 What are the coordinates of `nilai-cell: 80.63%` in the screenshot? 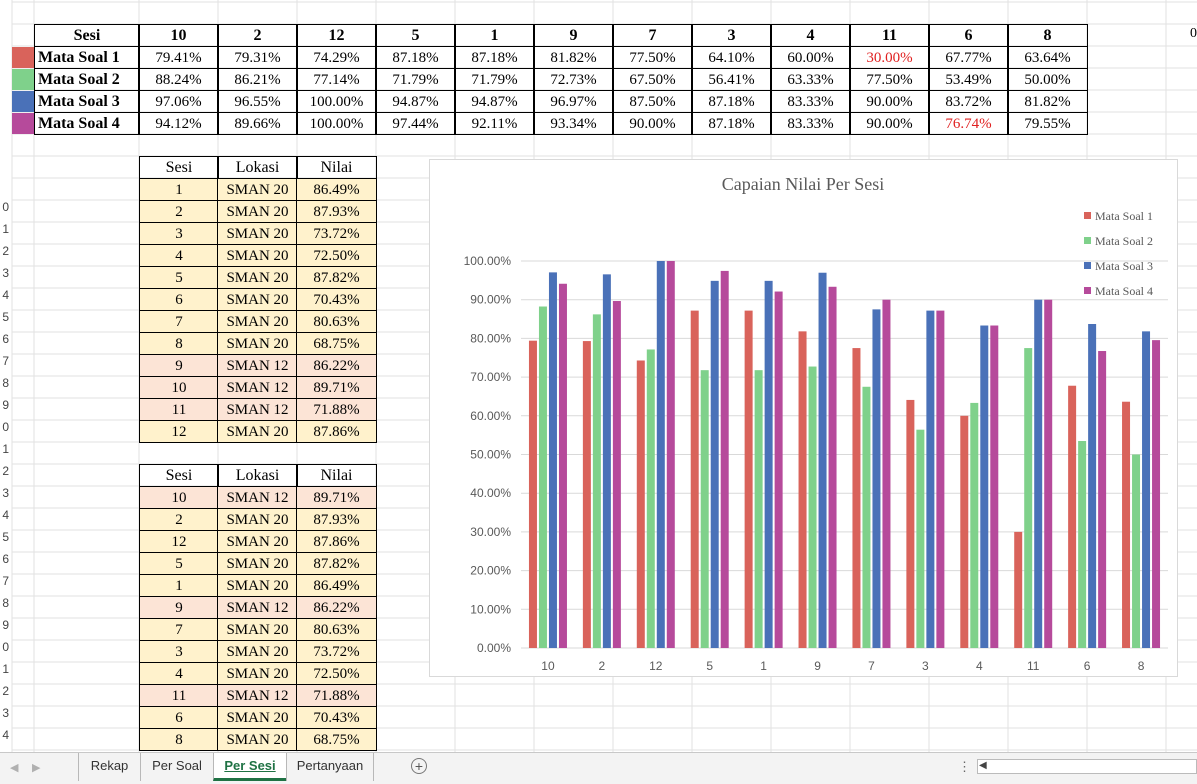 It's located at (336, 321).